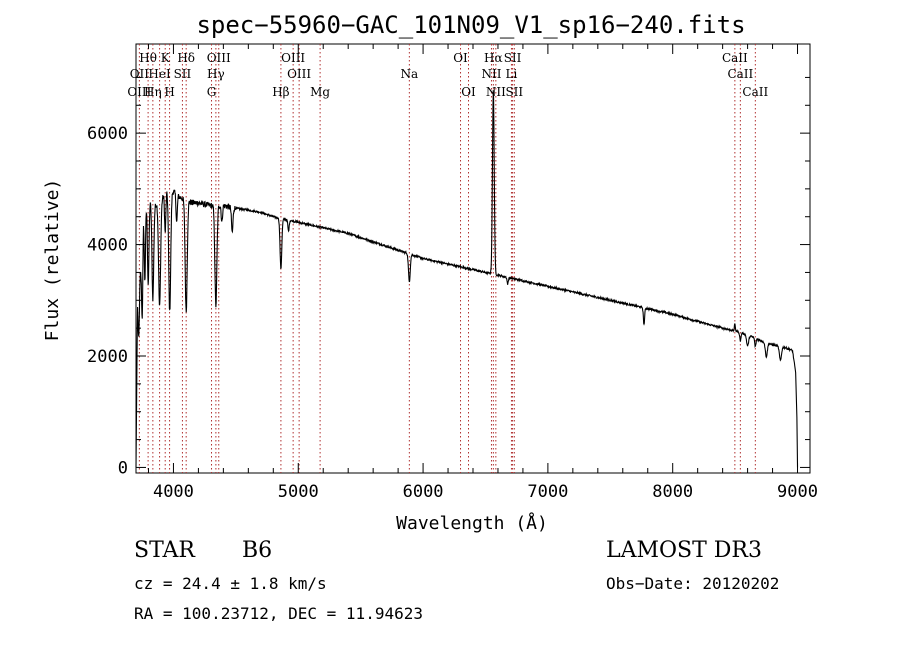 The height and width of the screenshot is (649, 900). Describe the element at coordinates (166, 58) in the screenshot. I see `spectral-line-label: K` at that location.